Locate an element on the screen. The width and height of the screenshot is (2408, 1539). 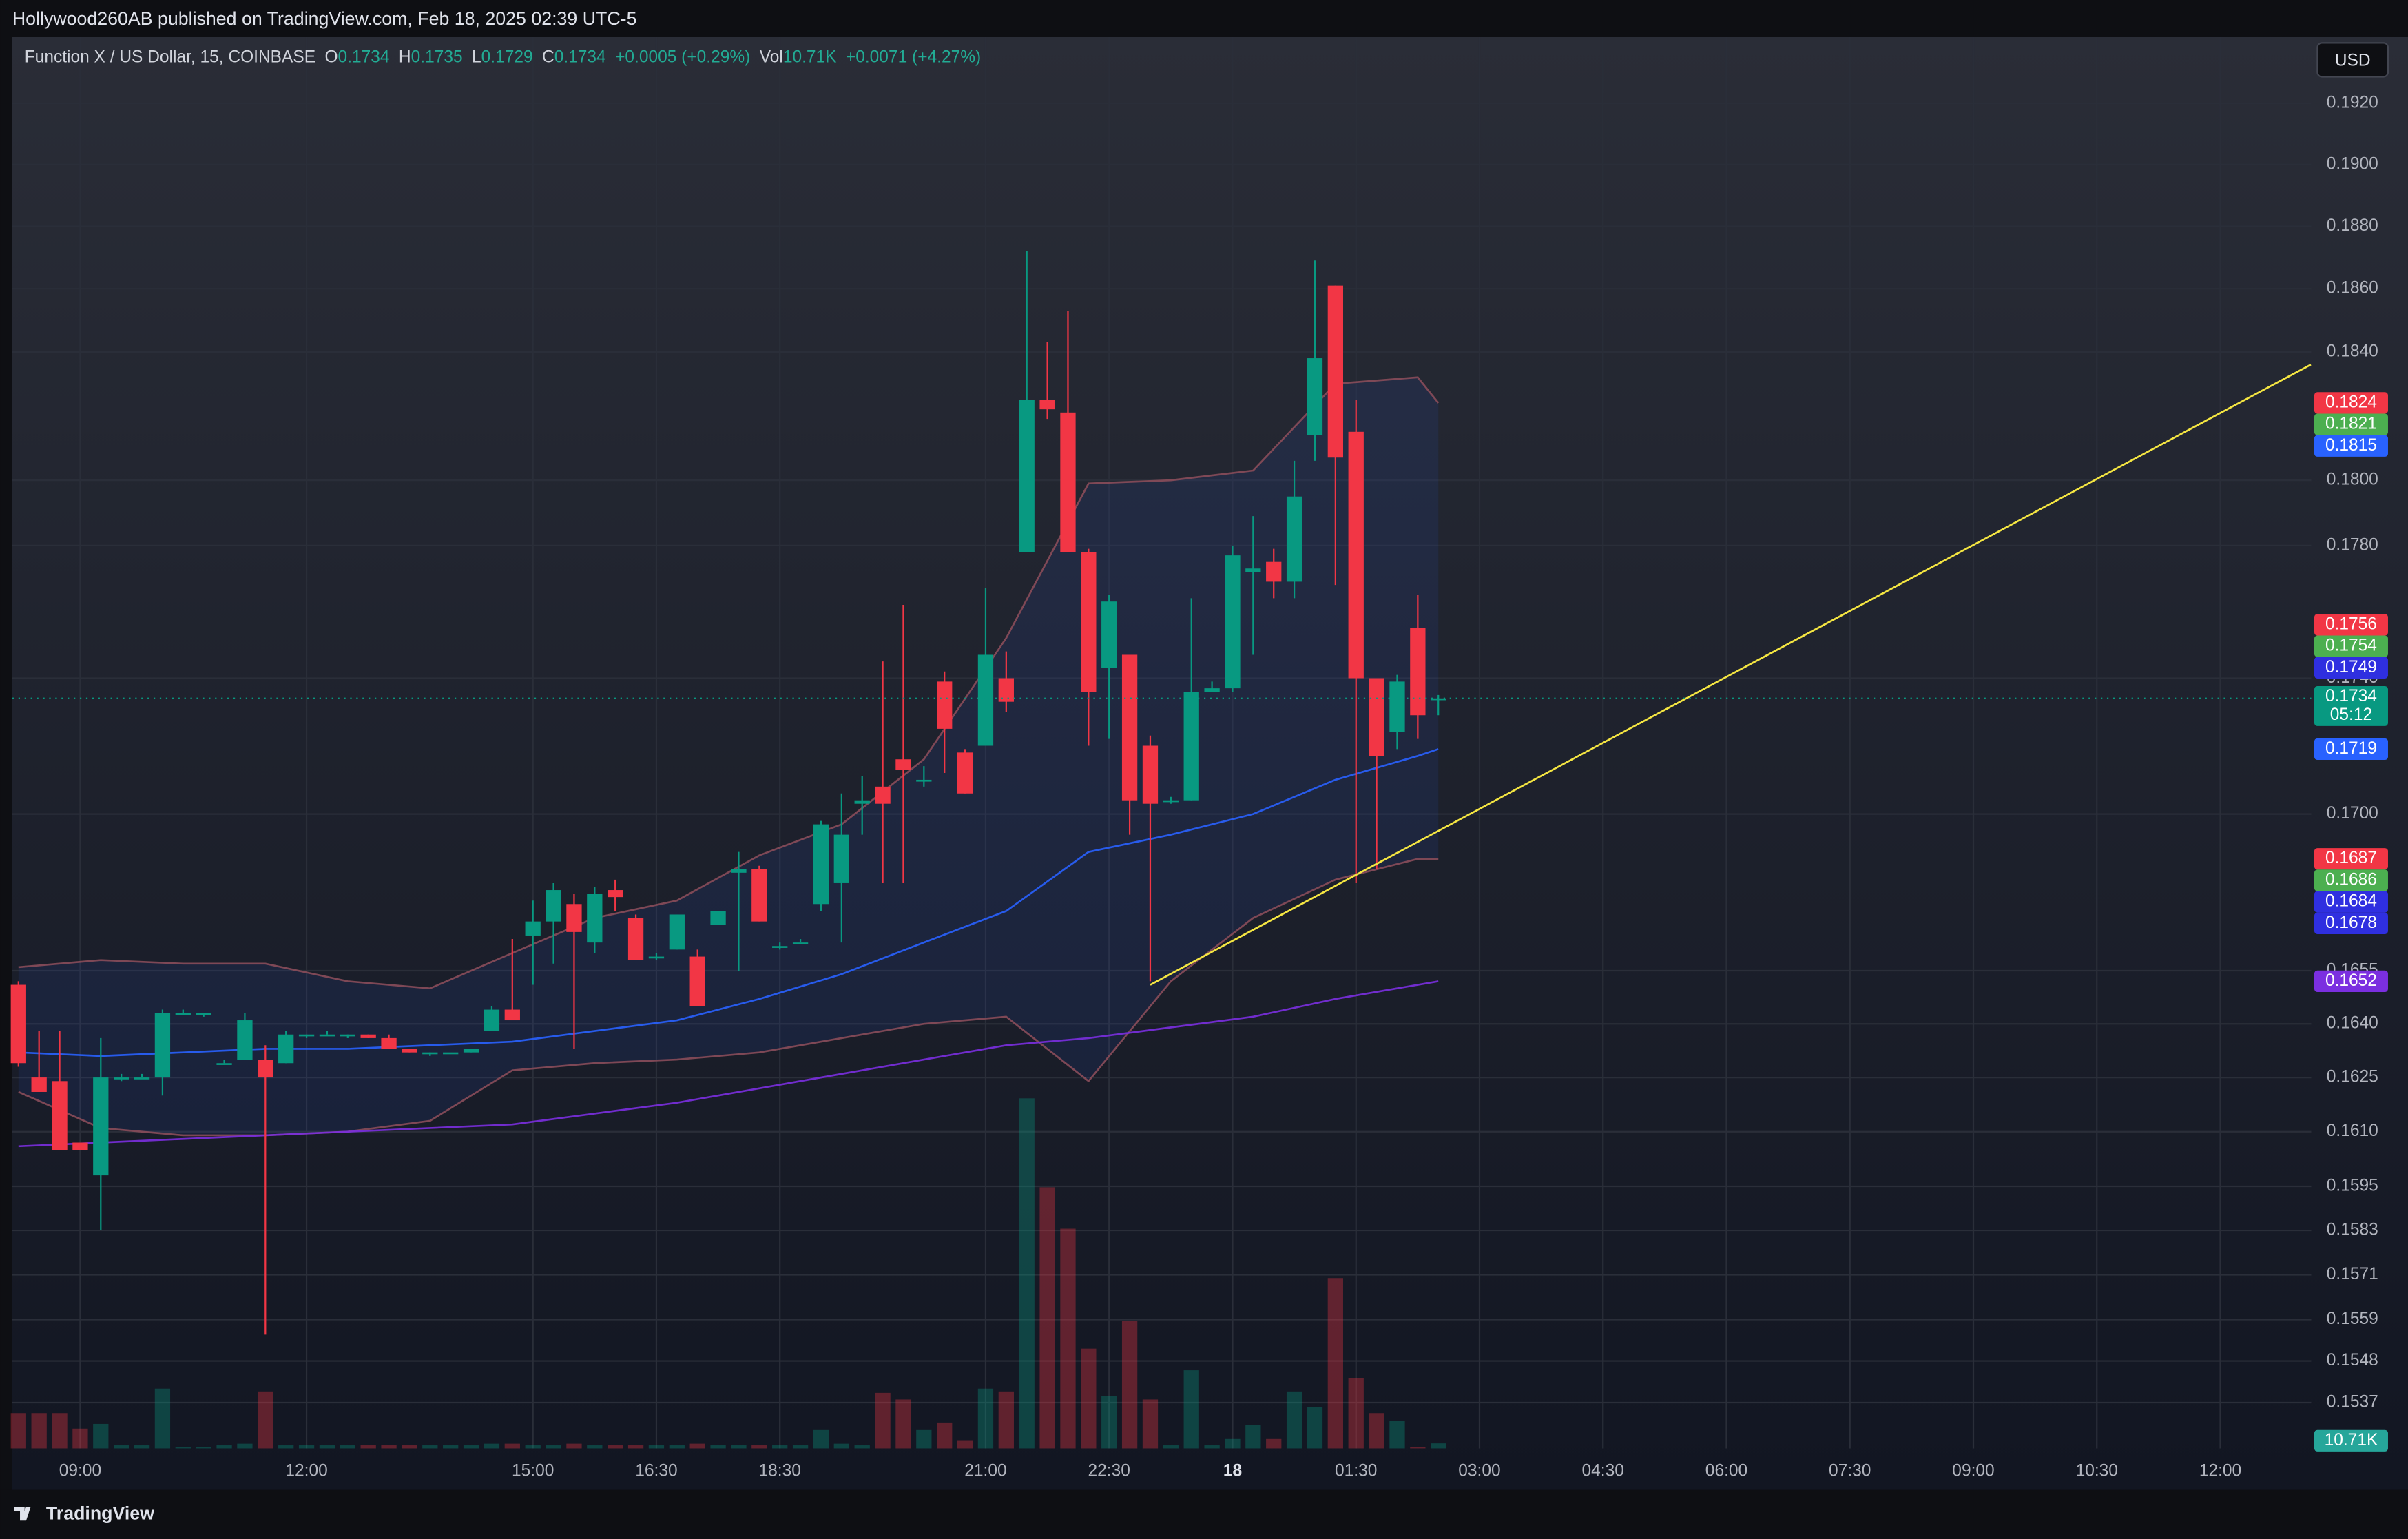
x-tick-label: 07:30 is located at coordinates (1850, 1470).